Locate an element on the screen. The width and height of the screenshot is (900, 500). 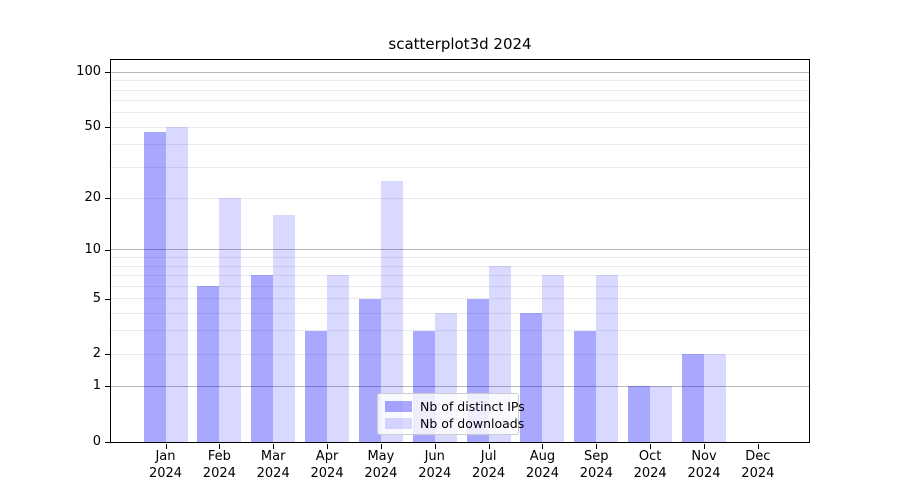
legend: Nb of distinct IPs Nb of downloads is located at coordinates (451, 414).